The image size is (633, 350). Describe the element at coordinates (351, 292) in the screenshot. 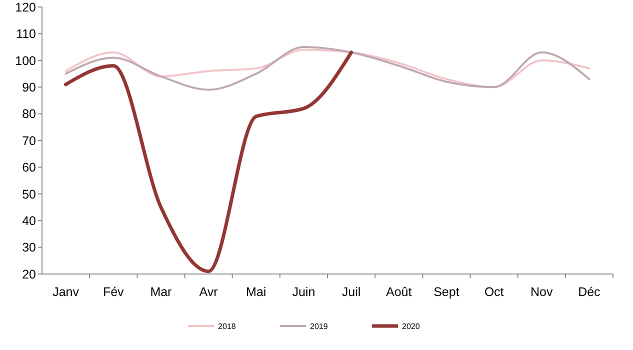

I see `x-tick-label: Juil` at that location.